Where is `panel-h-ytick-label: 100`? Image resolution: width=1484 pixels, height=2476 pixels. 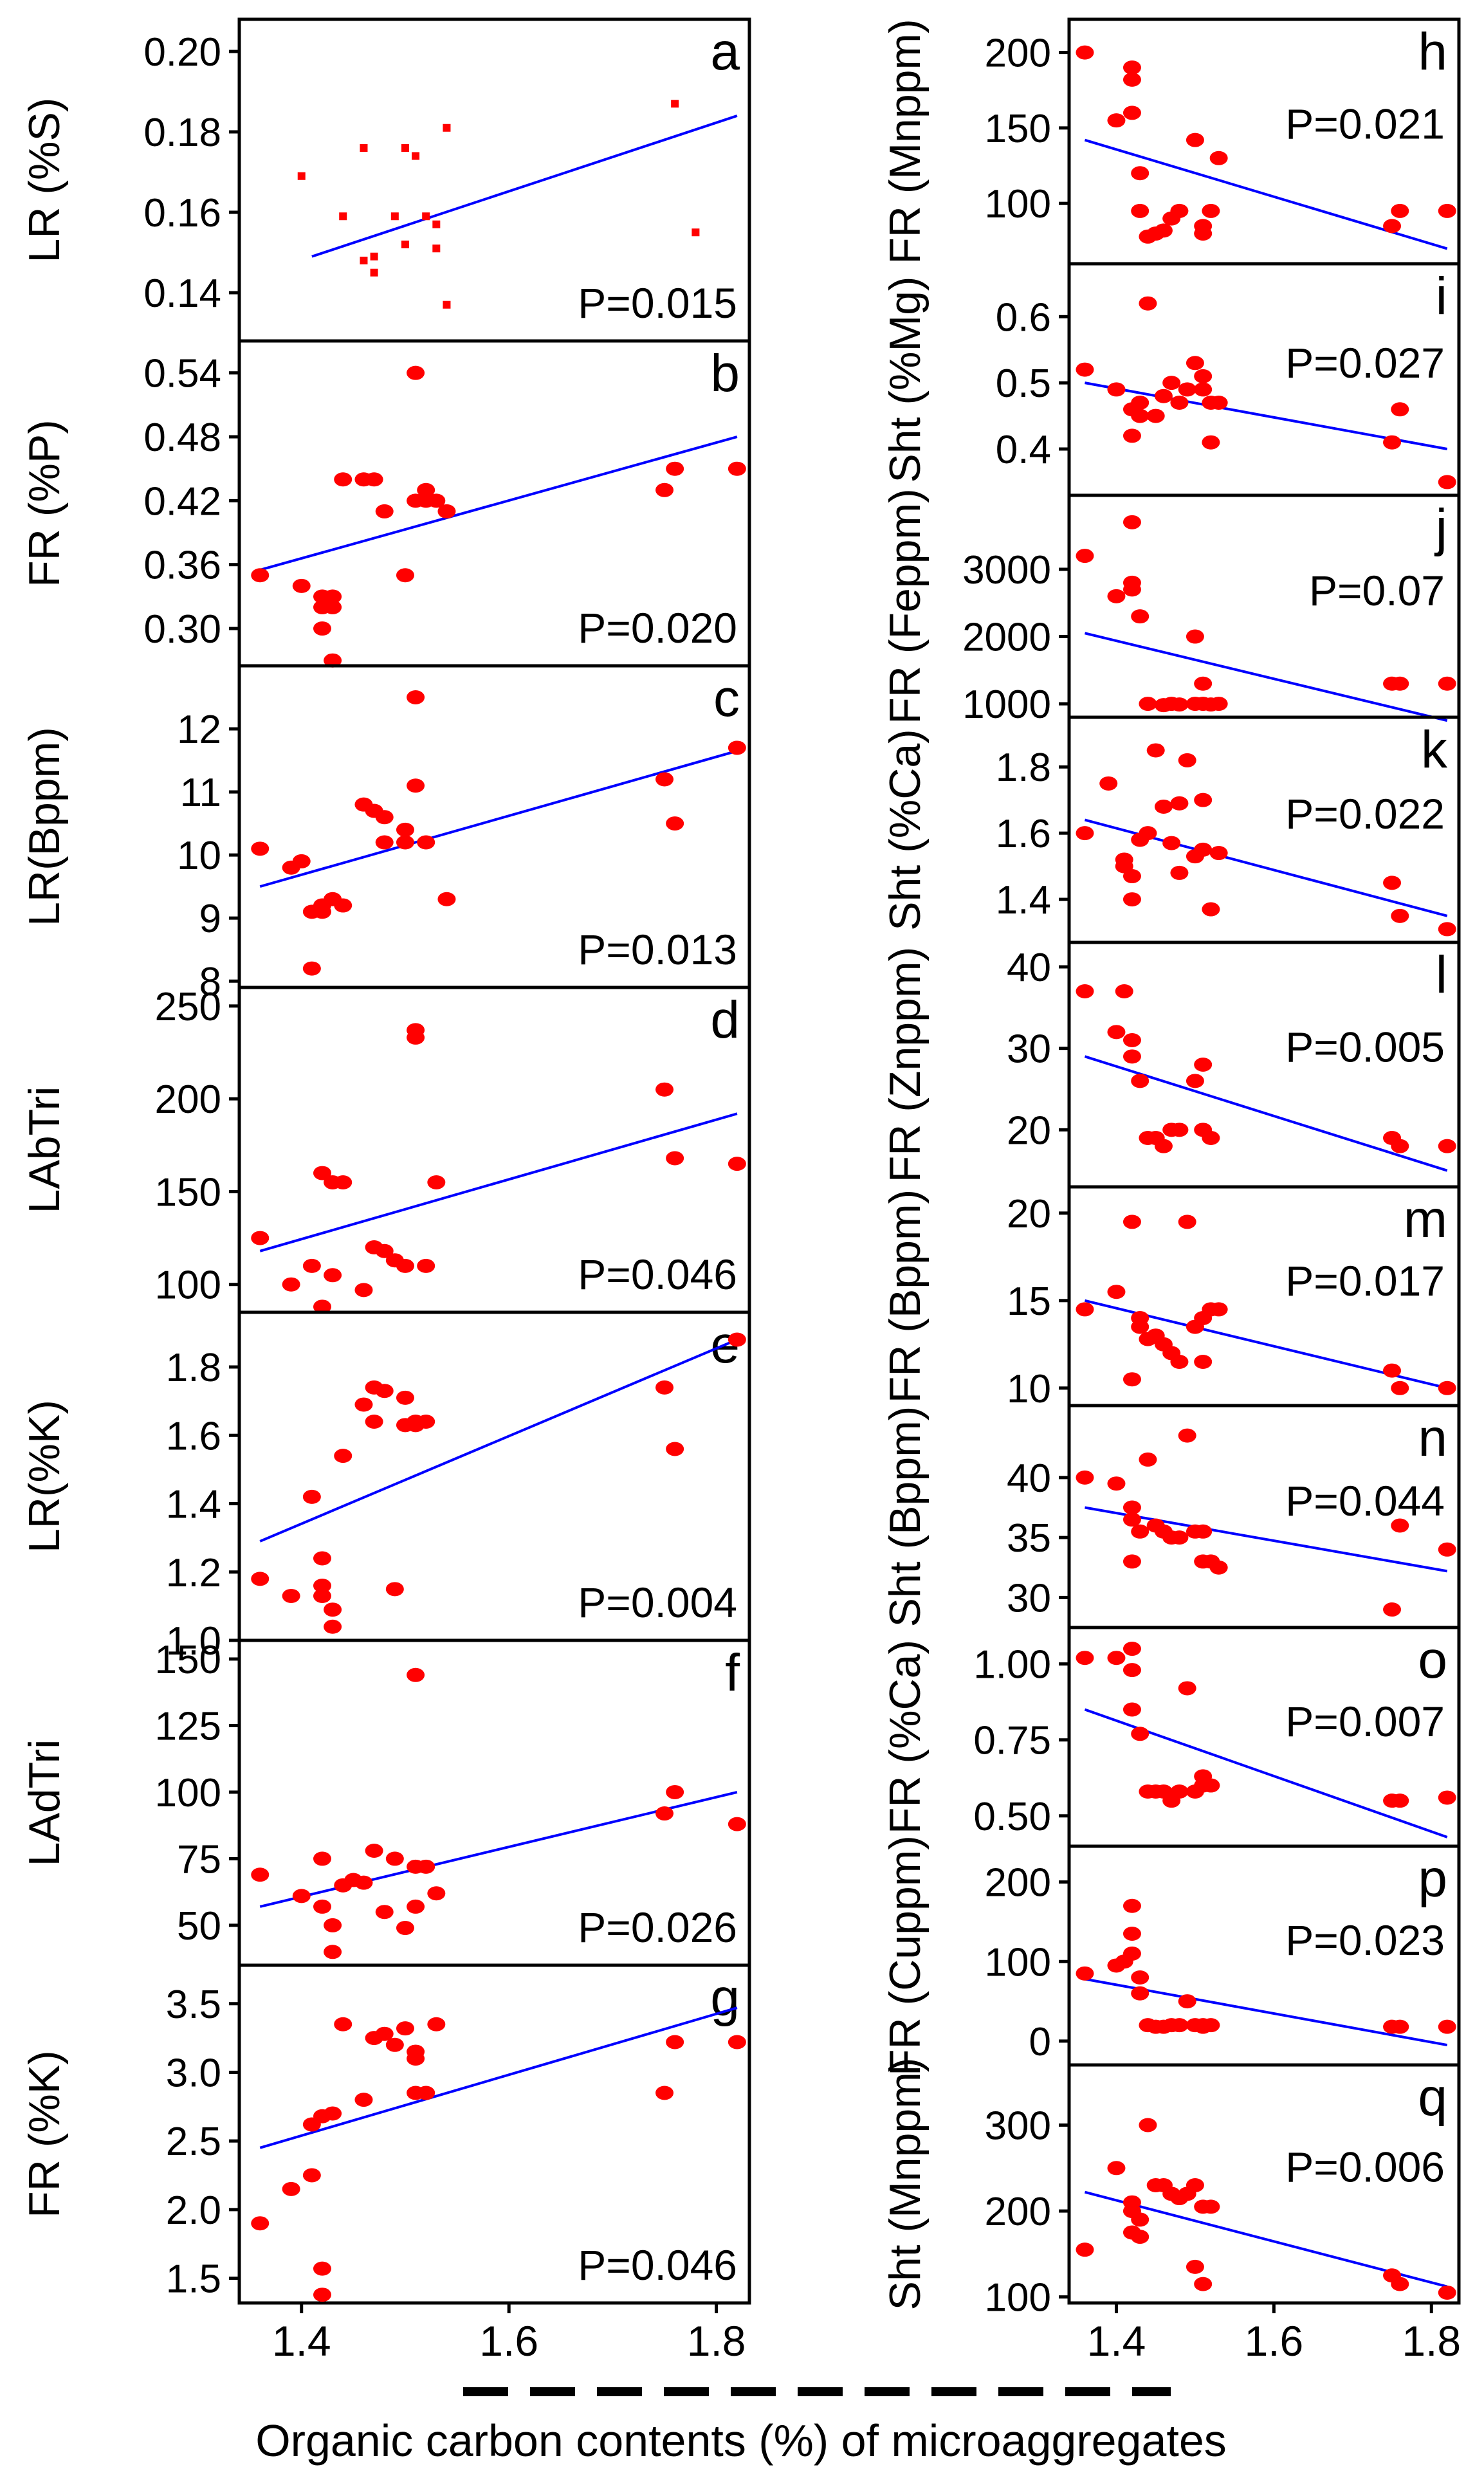 panel-h-ytick-label: 100 is located at coordinates (1018, 204).